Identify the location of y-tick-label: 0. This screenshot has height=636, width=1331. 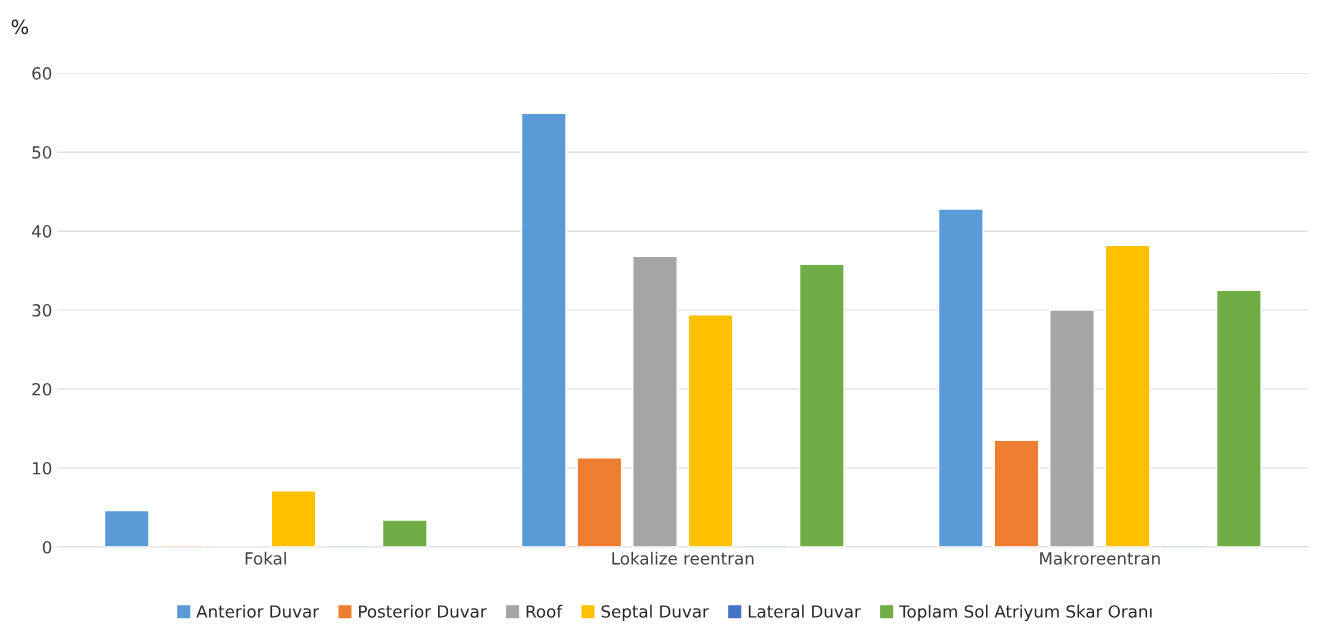
(47, 547).